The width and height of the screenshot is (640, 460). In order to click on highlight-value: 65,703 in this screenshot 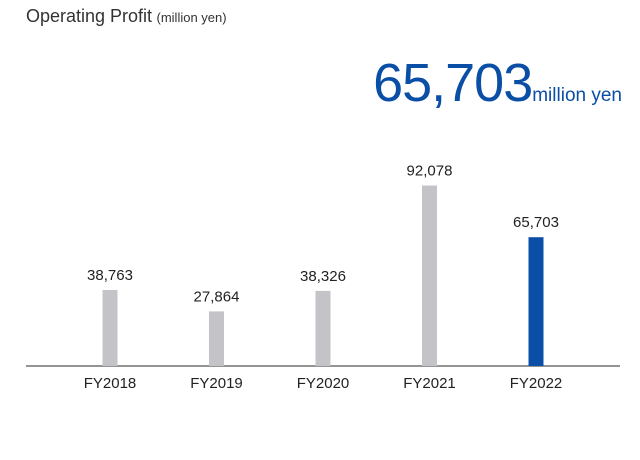, I will do `click(453, 83)`.